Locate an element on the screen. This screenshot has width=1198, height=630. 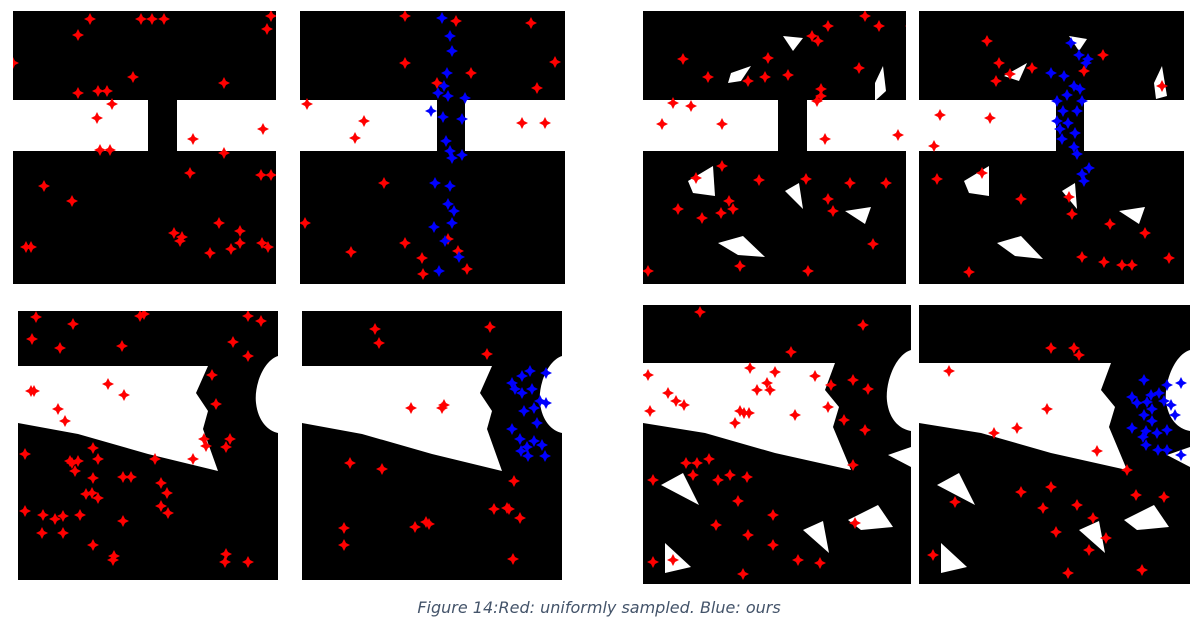
panel-narrow-passage-ours is located at coordinates (432, 147).